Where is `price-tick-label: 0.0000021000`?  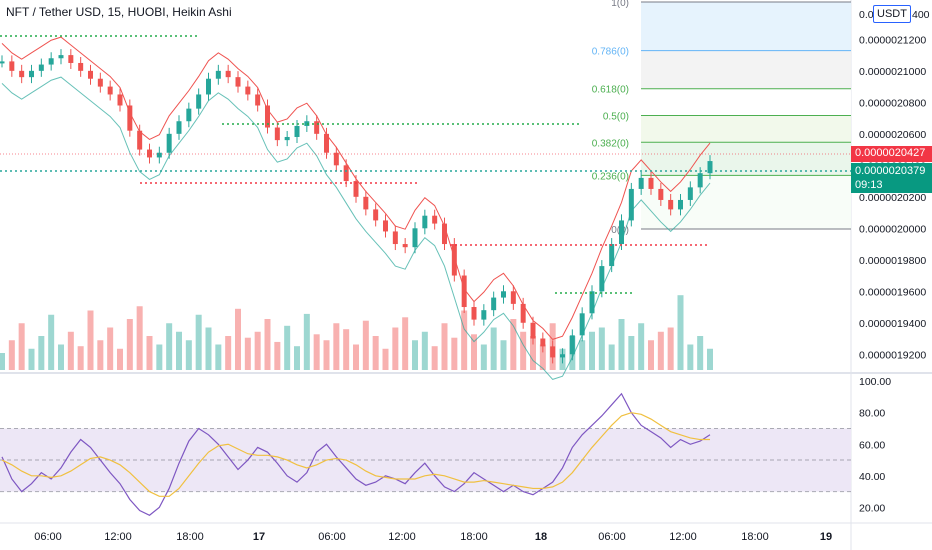 price-tick-label: 0.0000021000 is located at coordinates (892, 72).